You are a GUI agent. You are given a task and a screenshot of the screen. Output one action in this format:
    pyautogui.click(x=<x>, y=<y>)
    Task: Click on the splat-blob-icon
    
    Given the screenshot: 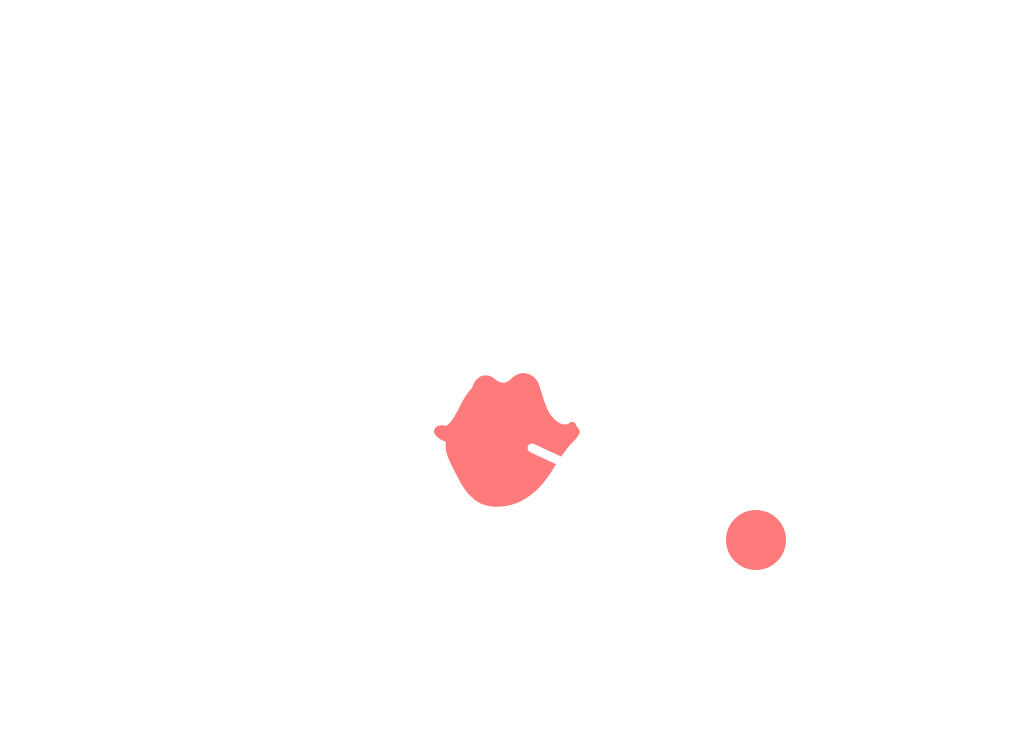 What is the action you would take?
    pyautogui.click(x=507, y=440)
    